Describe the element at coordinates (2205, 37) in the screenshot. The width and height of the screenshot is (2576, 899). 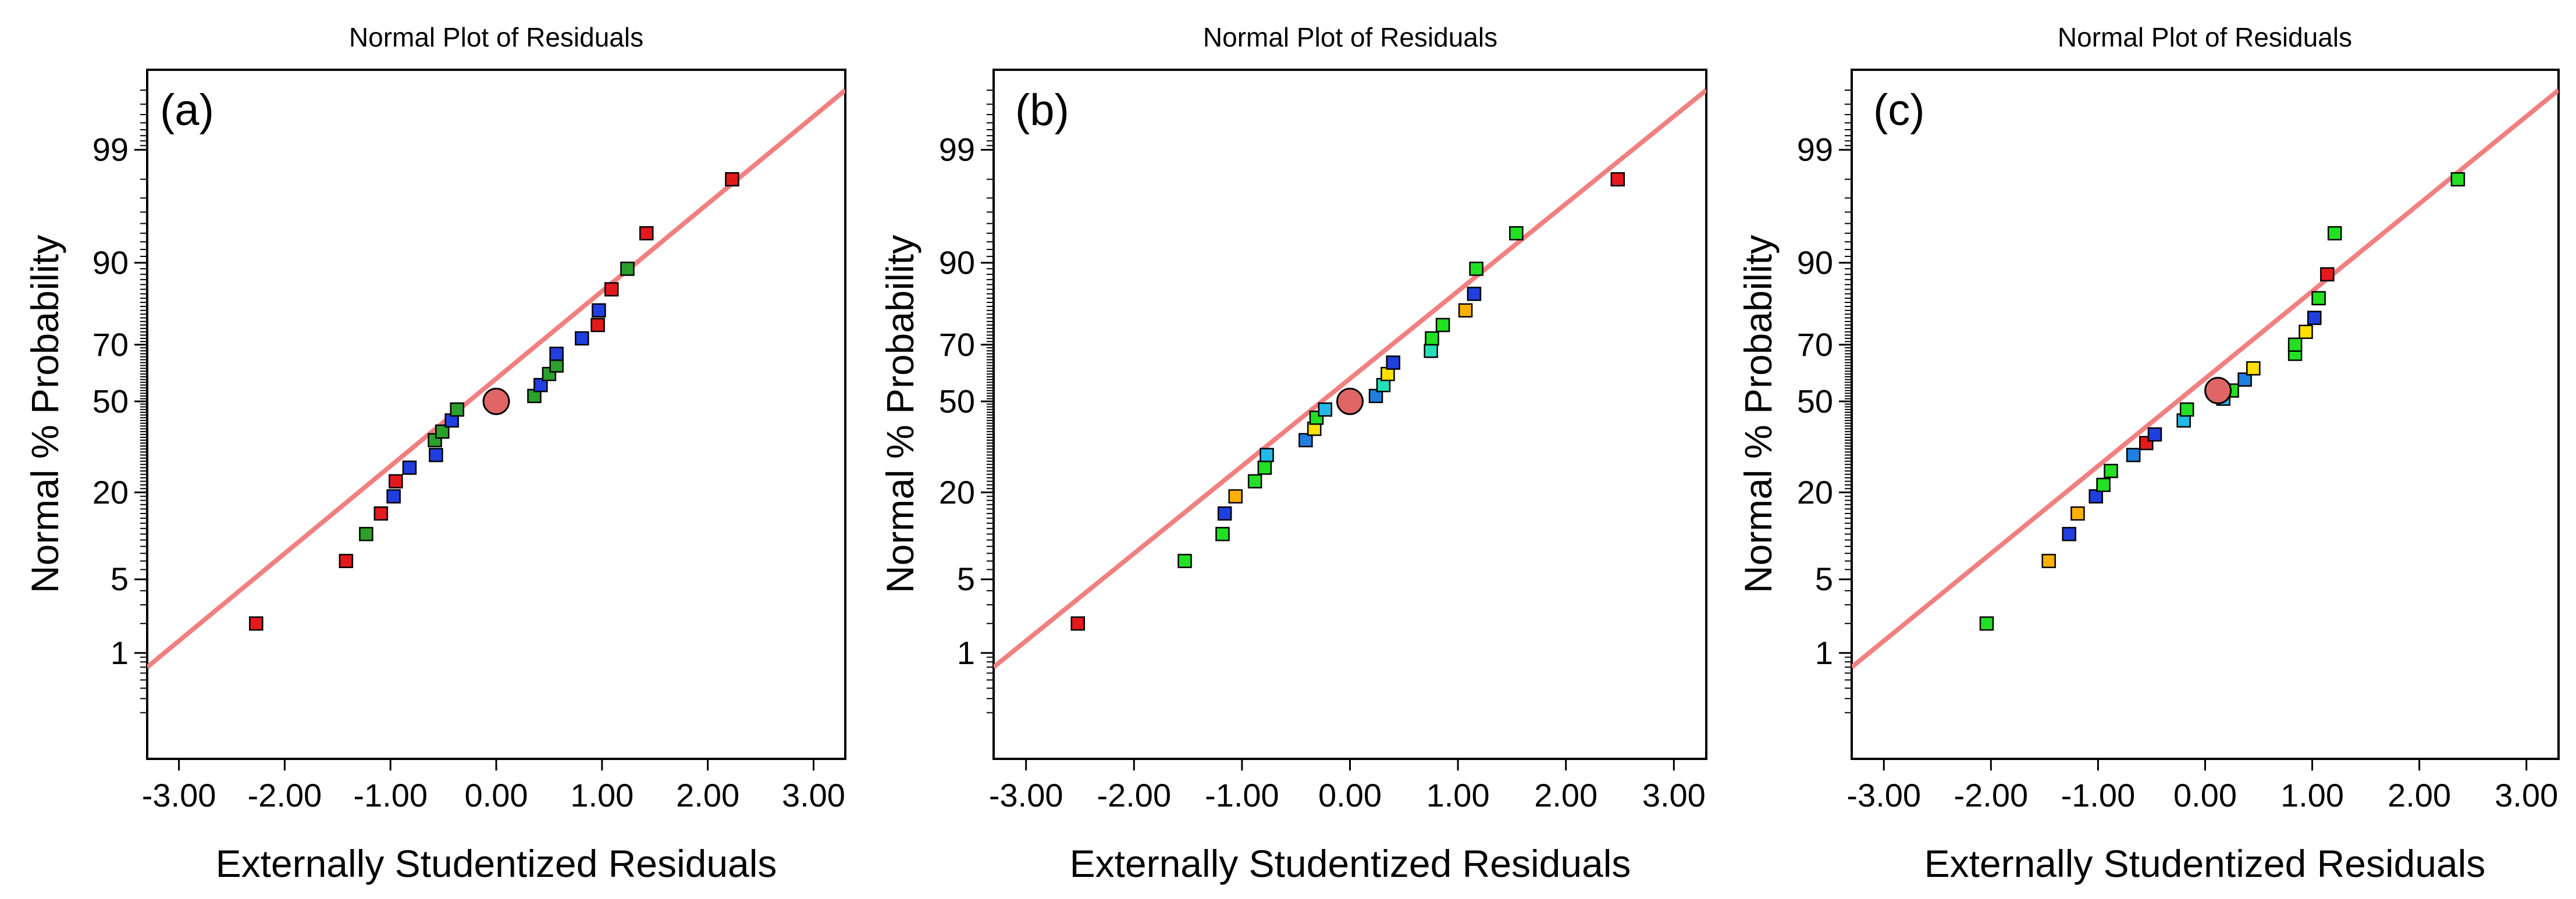
I see `chart-title: Normal Plot of Residuals` at that location.